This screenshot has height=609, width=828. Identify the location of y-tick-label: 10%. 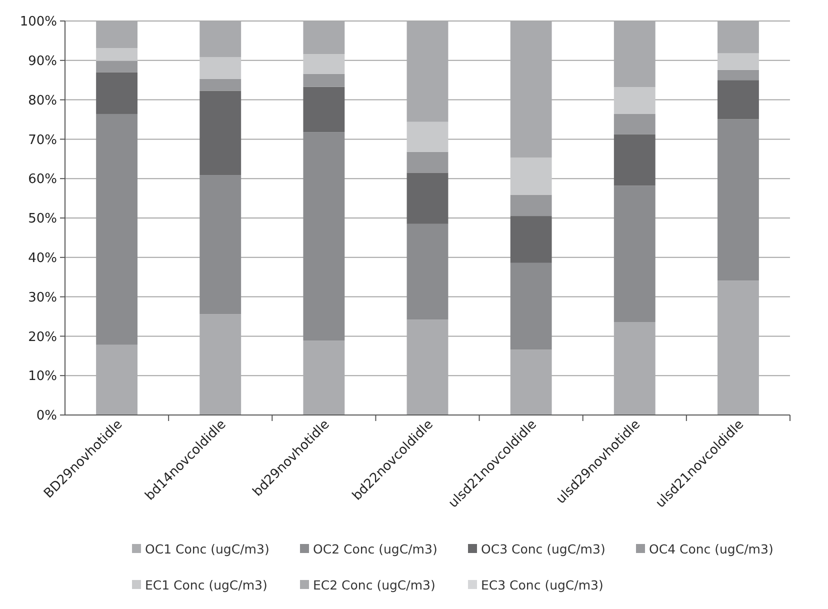
(42, 376).